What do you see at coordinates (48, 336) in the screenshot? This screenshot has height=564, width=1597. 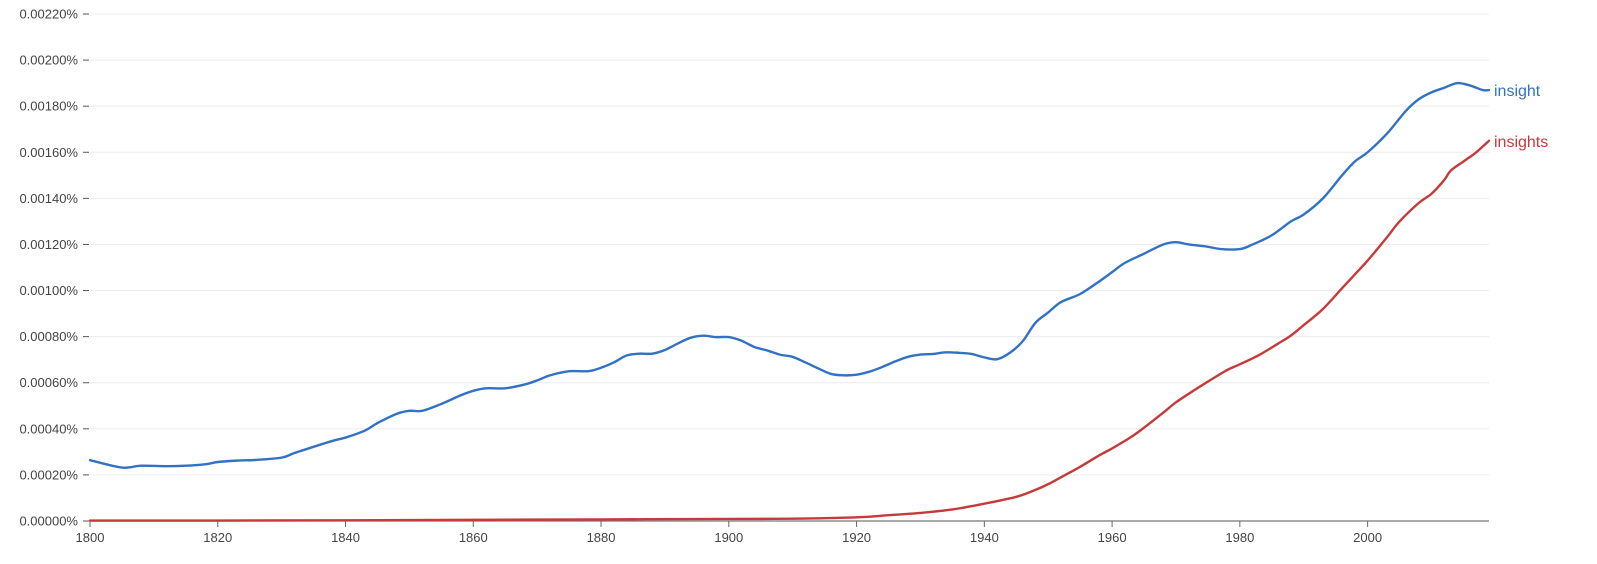 I see `y-tick-label: 0.00080%` at bounding box center [48, 336].